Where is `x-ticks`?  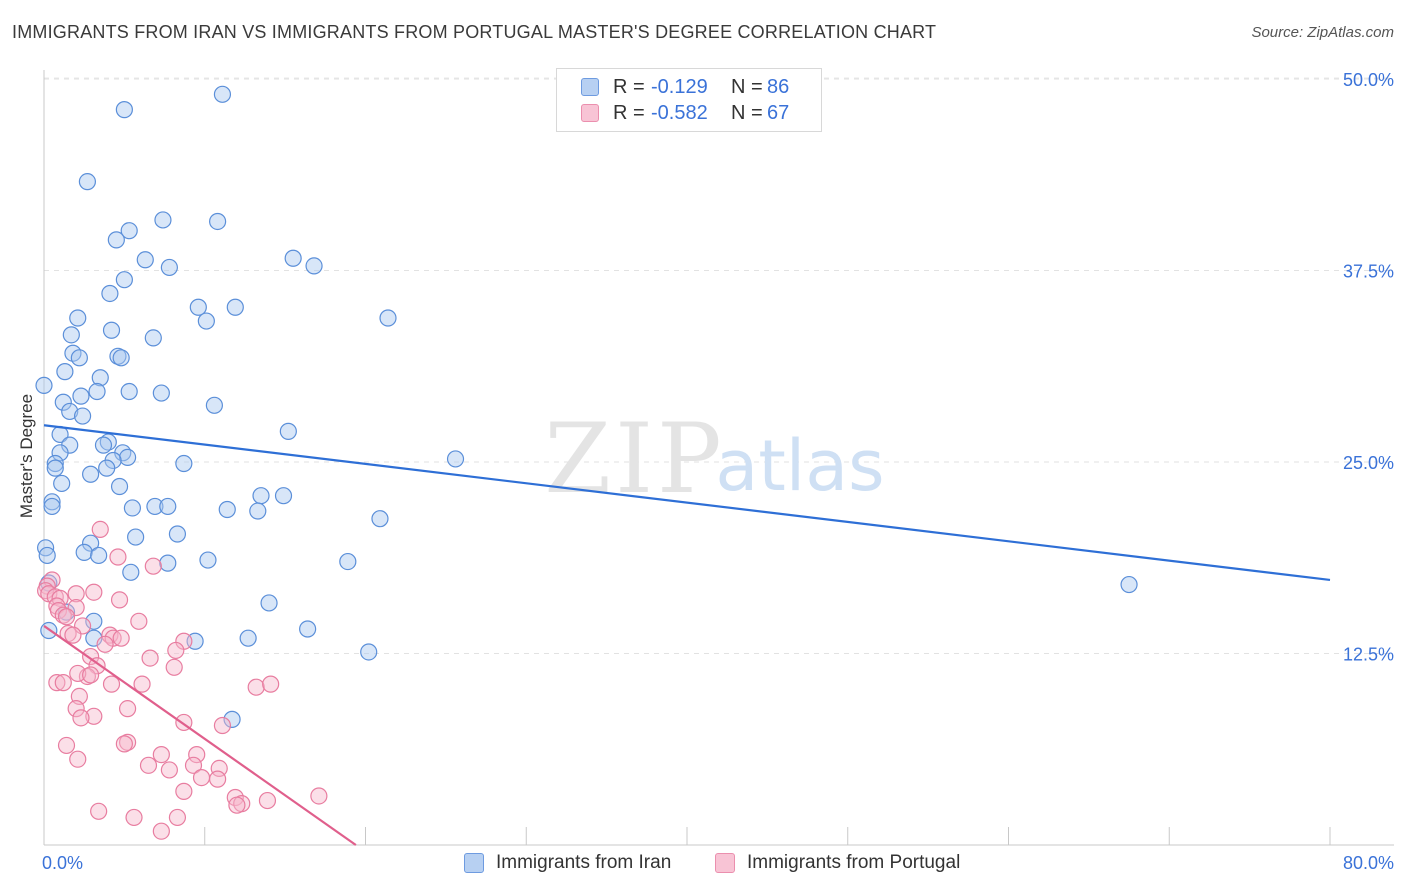 x-ticks is located at coordinates (687, 836).